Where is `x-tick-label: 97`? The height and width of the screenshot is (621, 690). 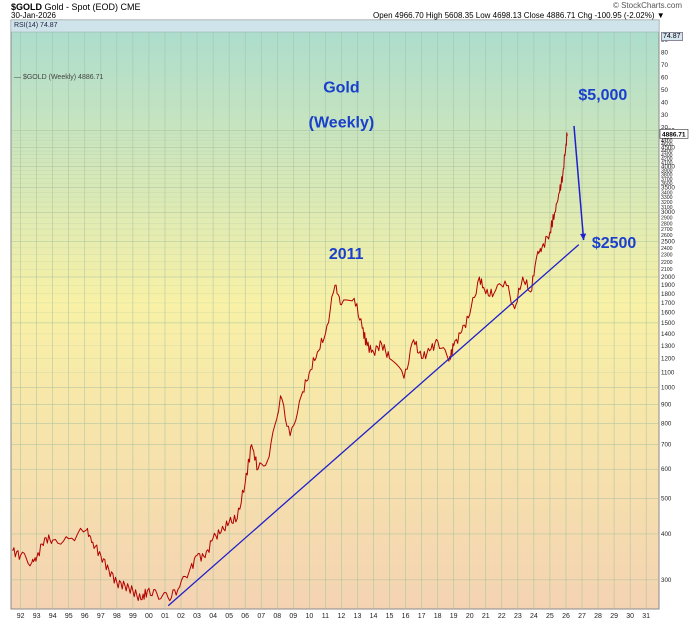 x-tick-label: 97 is located at coordinates (101, 616).